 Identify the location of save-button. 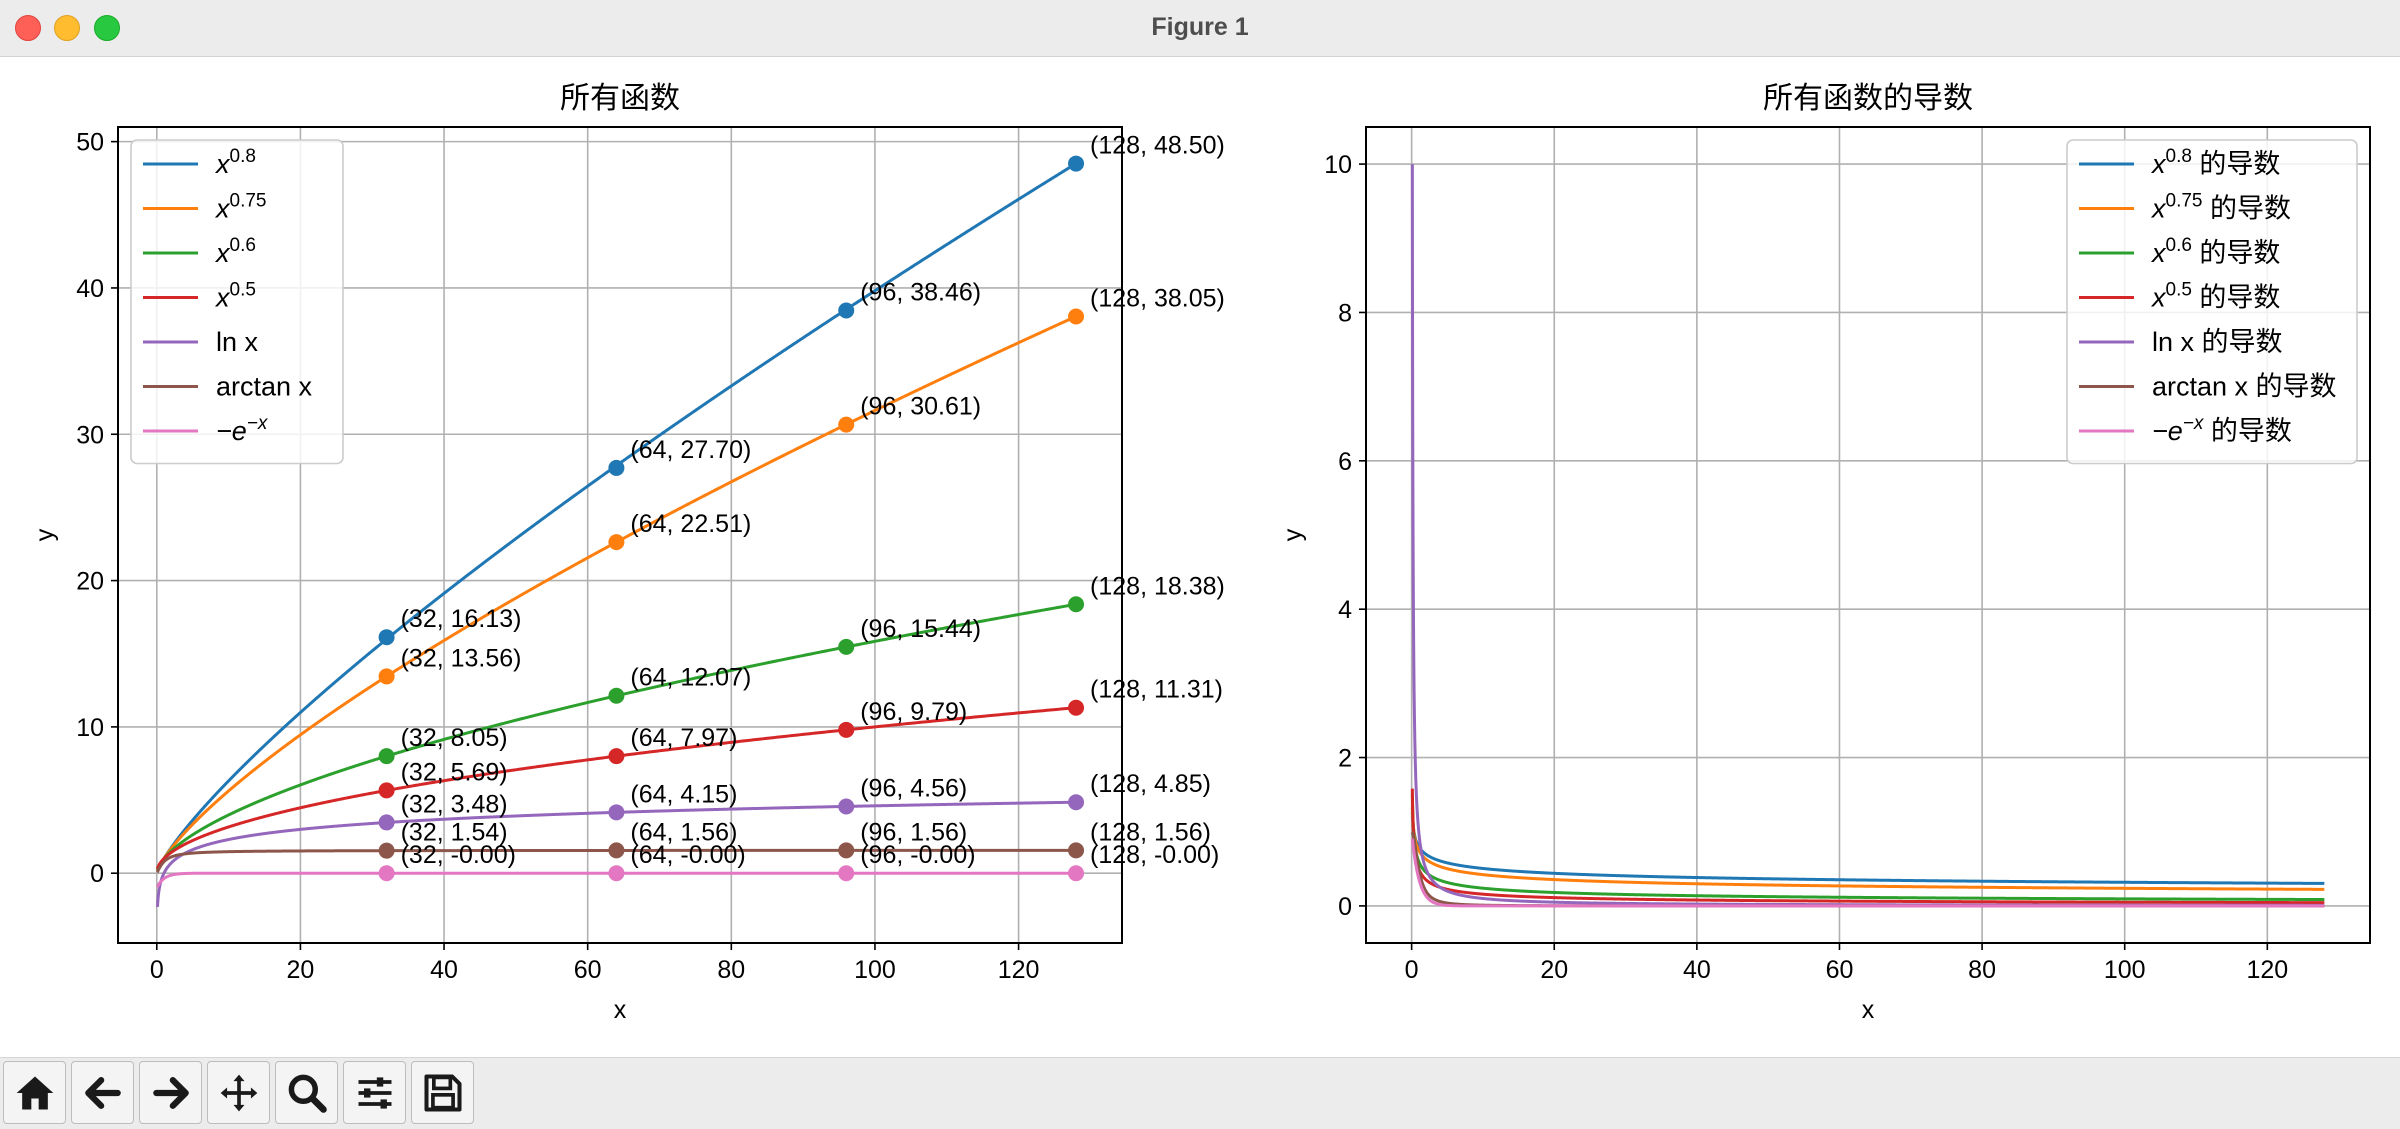
(442, 1092).